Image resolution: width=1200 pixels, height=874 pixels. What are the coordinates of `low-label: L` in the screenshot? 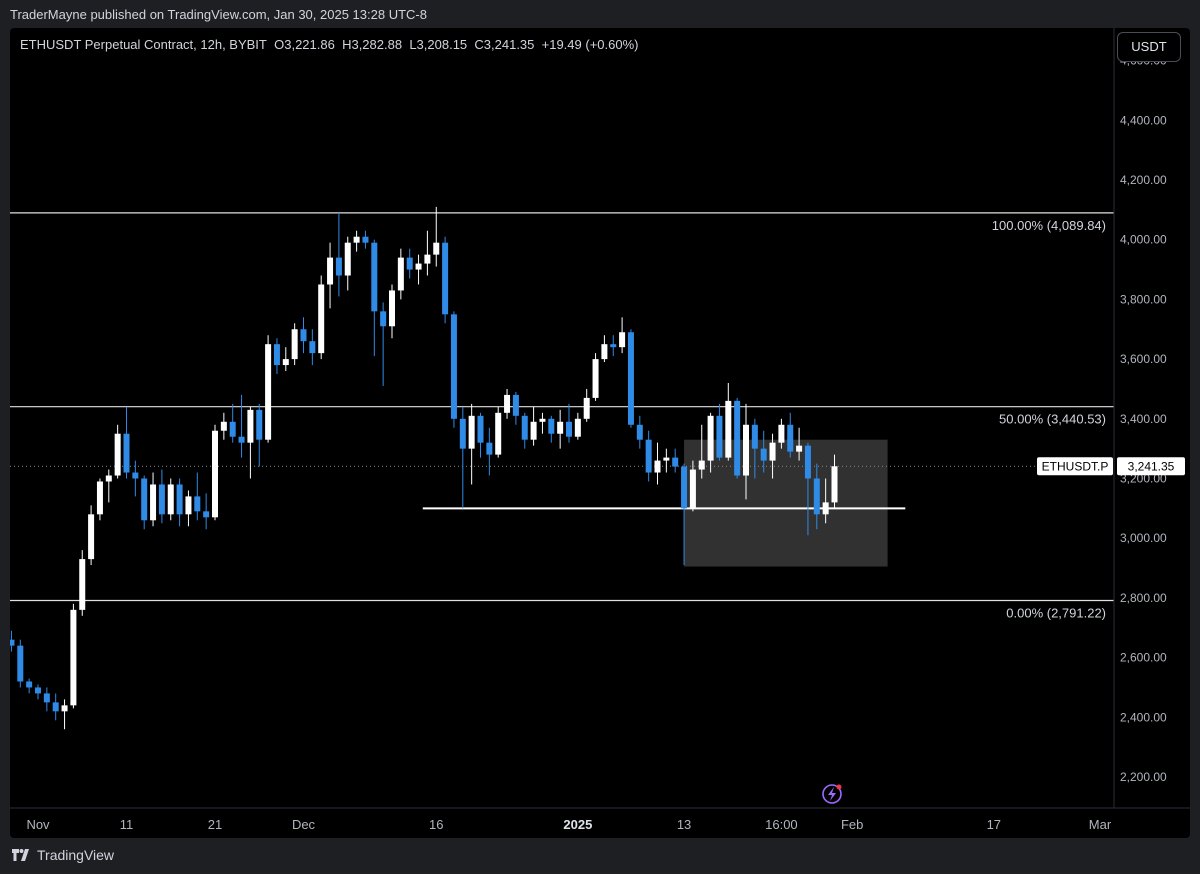 It's located at (413, 44).